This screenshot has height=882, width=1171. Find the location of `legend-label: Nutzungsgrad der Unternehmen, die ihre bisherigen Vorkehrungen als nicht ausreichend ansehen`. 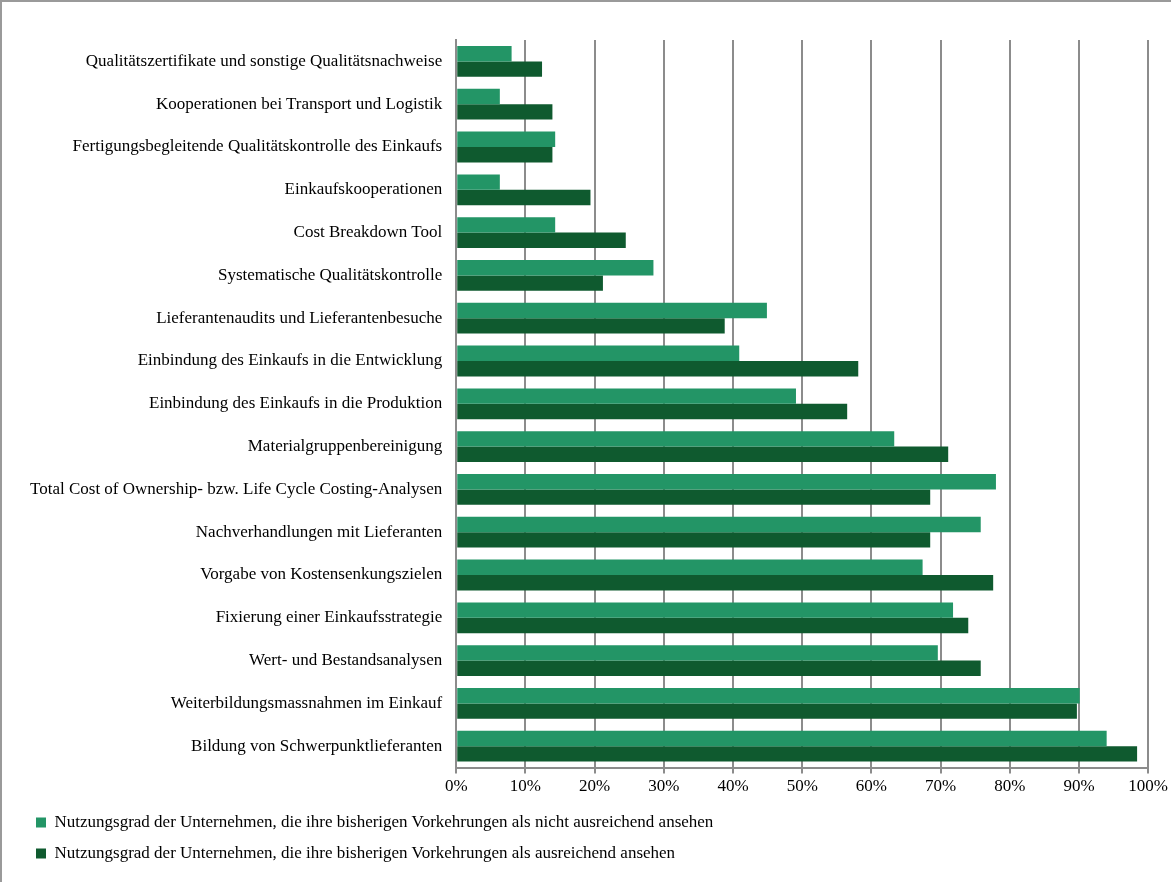

legend-label: Nutzungsgrad der Unternehmen, die ihre bisherigen Vorkehrungen als nicht ausreichend ansehen is located at coordinates (384, 821).